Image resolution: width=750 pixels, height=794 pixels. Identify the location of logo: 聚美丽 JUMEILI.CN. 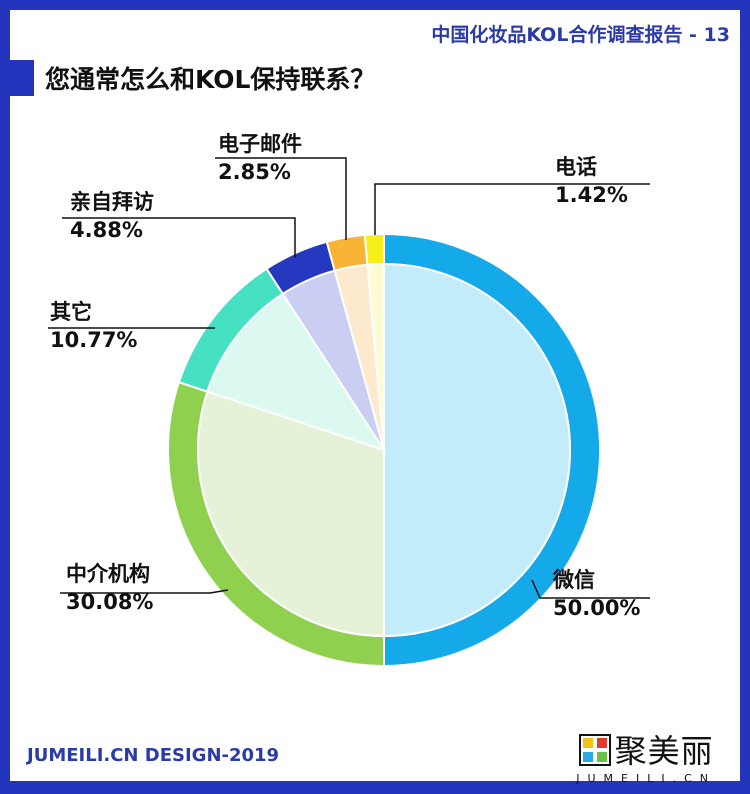
(646, 755).